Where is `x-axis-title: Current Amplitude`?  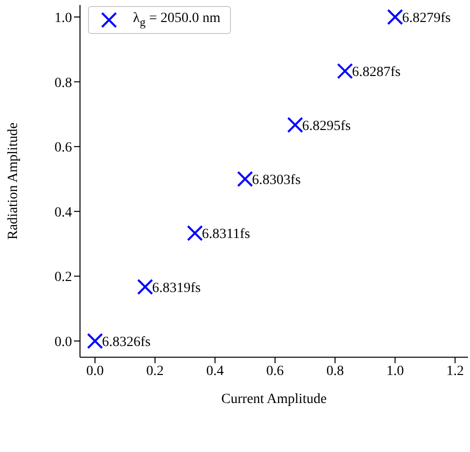
x-axis-title: Current Amplitude is located at coordinates (274, 400).